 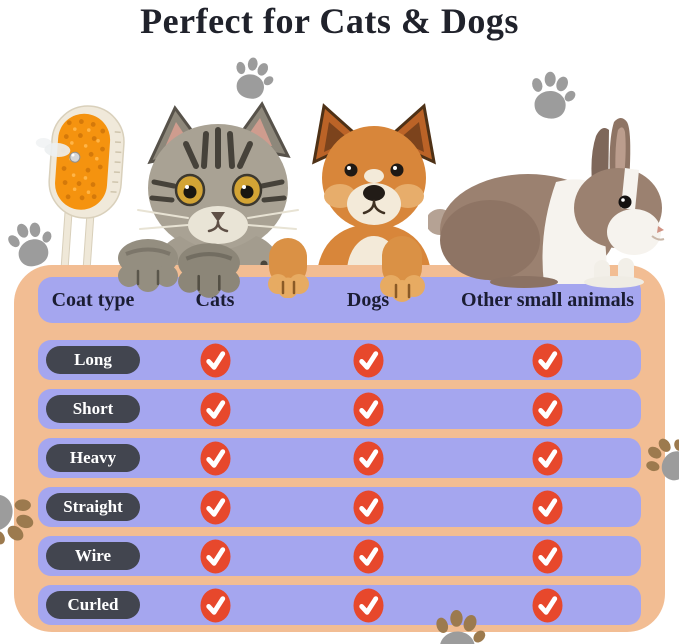 What do you see at coordinates (339, 556) in the screenshot?
I see `table-row: Wire` at bounding box center [339, 556].